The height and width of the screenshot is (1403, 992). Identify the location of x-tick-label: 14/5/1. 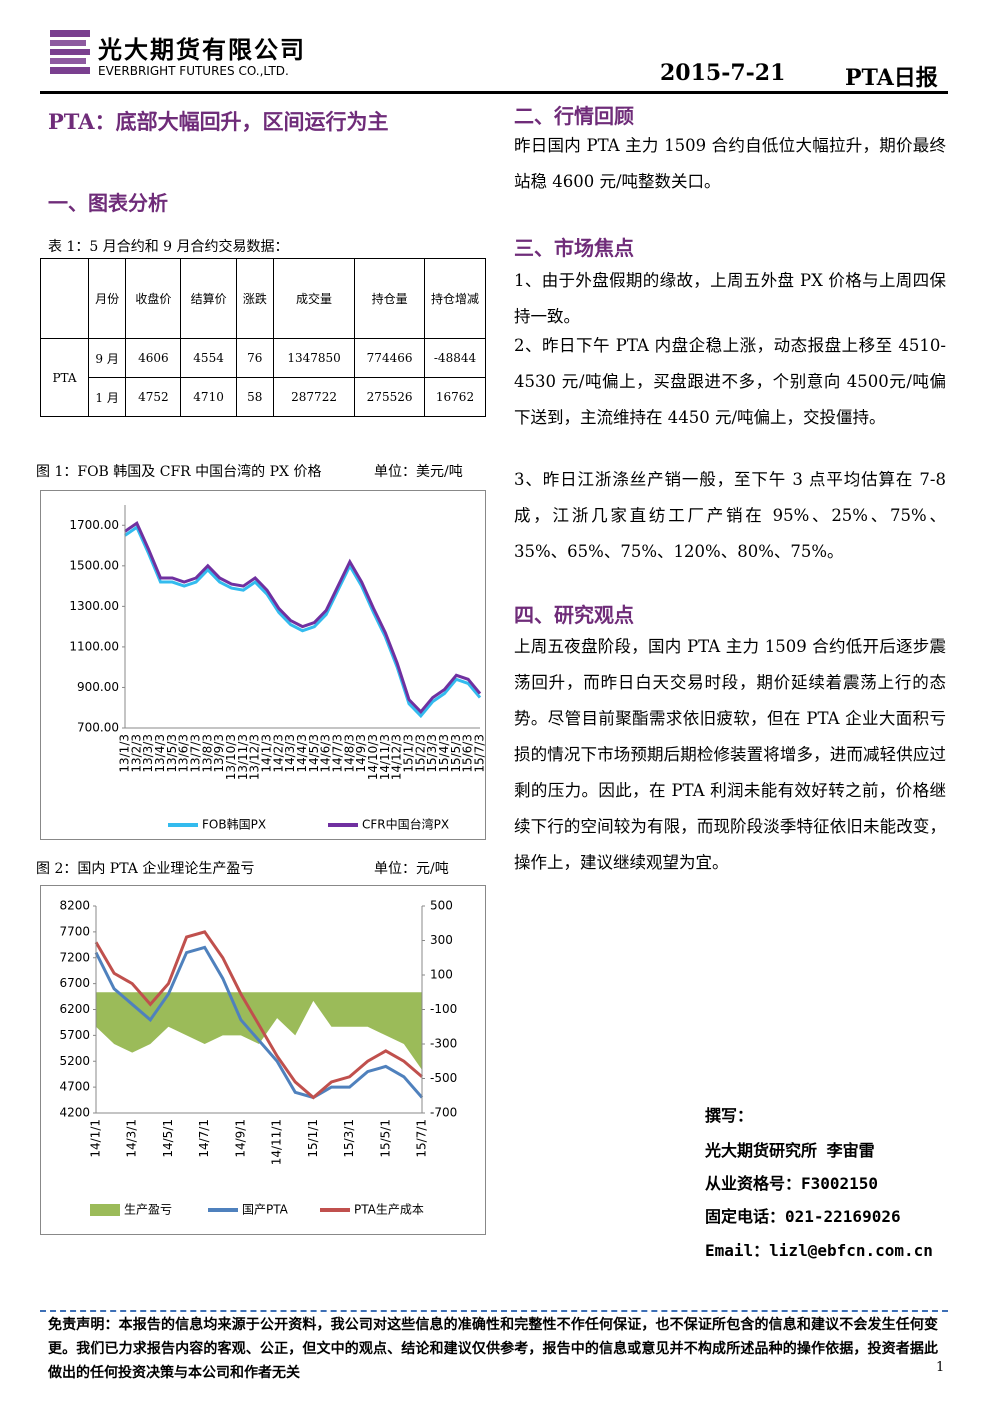
(168, 1138).